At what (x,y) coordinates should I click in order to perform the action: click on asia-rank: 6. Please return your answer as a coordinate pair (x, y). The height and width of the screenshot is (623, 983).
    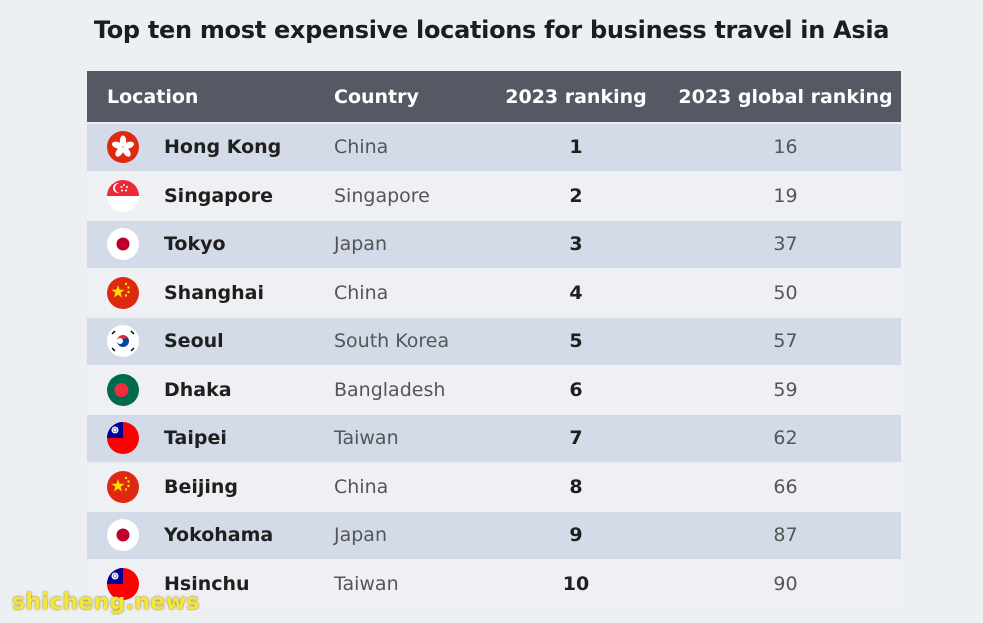
    Looking at the image, I should click on (576, 389).